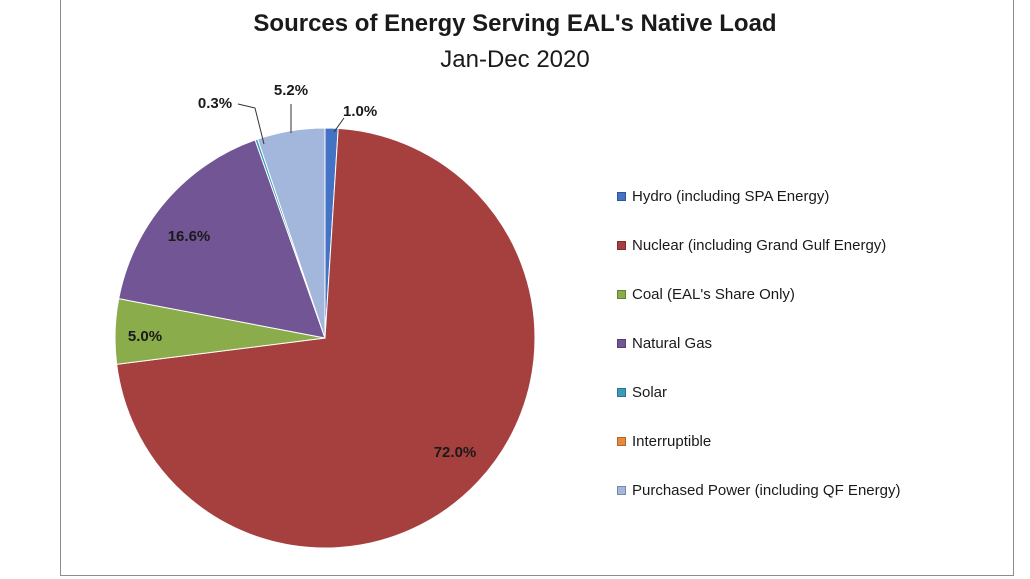 The image size is (1030, 579). What do you see at coordinates (797, 343) in the screenshot?
I see `legend-item: Natural Gas` at bounding box center [797, 343].